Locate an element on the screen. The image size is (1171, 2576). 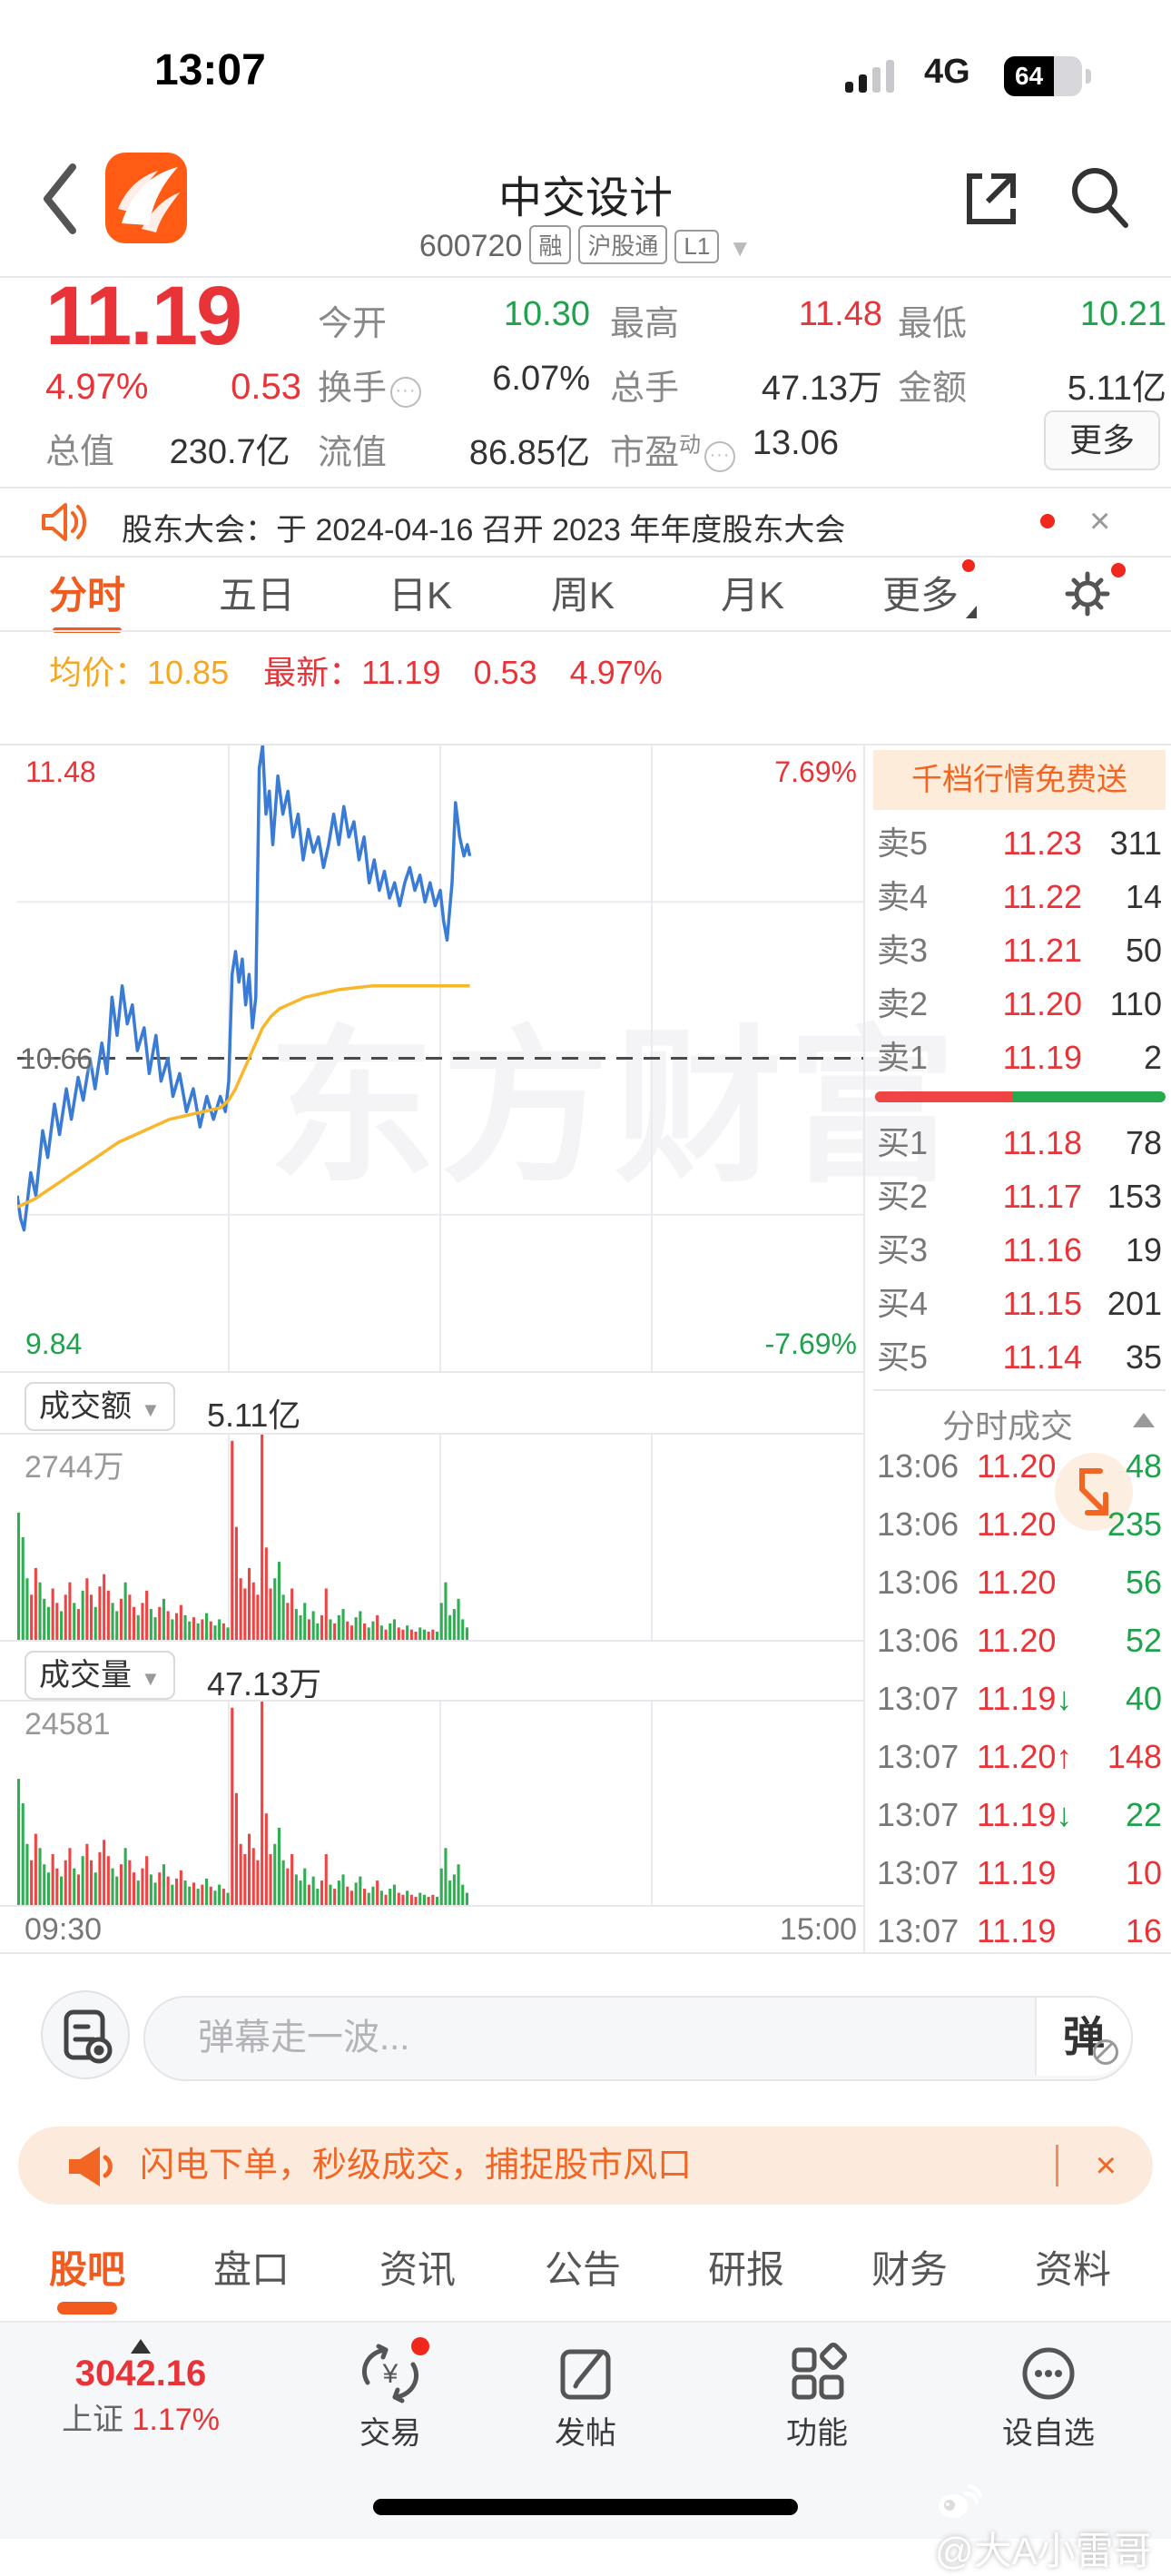
index-pct: 1.17% is located at coordinates (176, 2420).